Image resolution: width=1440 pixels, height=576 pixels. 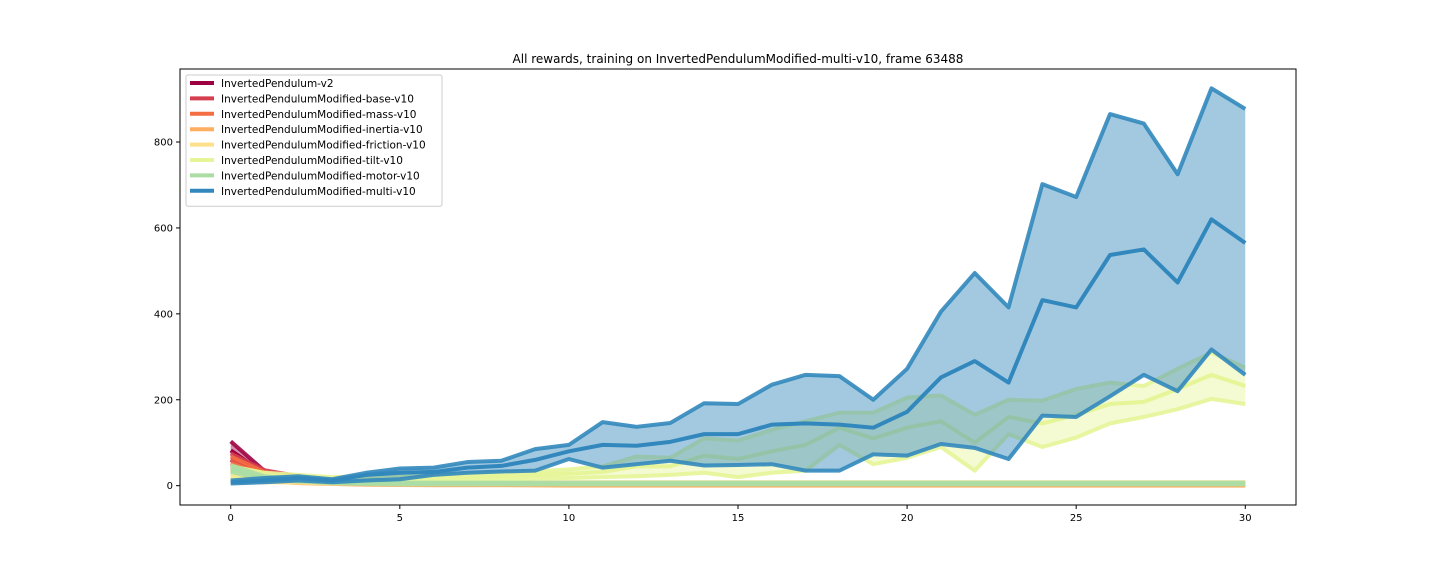 I want to click on legend-label-invertedpendulummodified-friction-v10: InvertedPendulumModified-friction-v10, so click(x=323, y=146).